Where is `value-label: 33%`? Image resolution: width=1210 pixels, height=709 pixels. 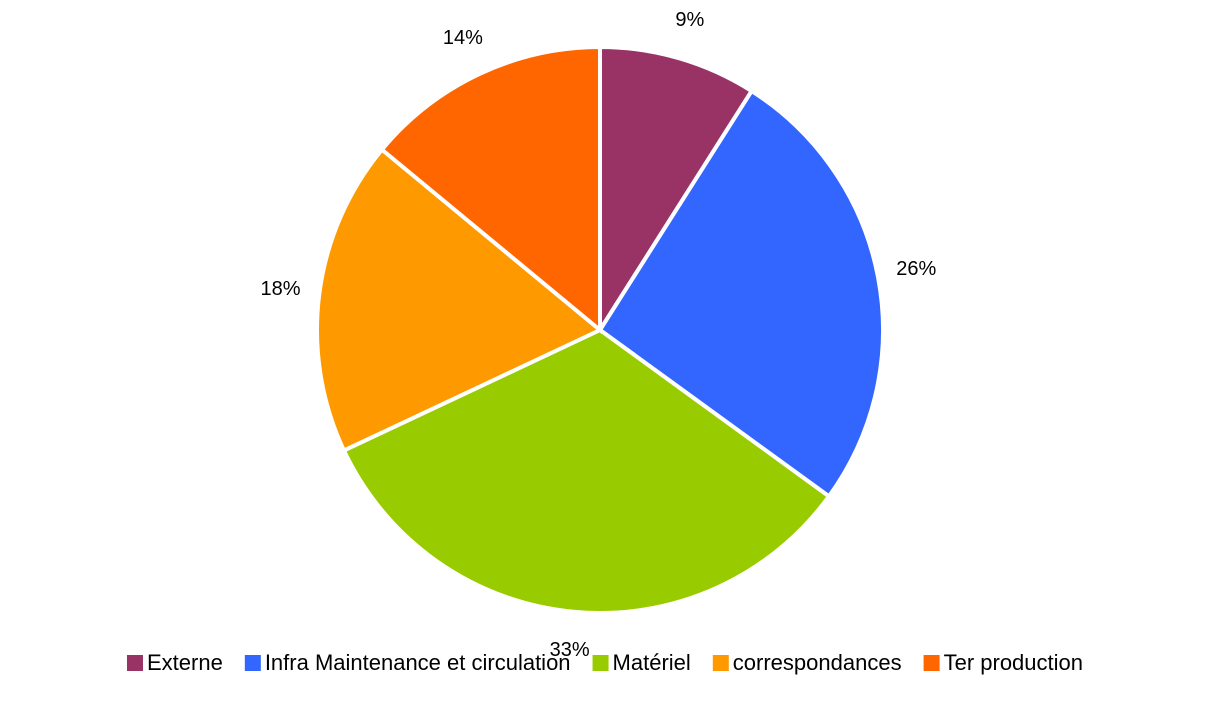
value-label: 33% is located at coordinates (570, 650).